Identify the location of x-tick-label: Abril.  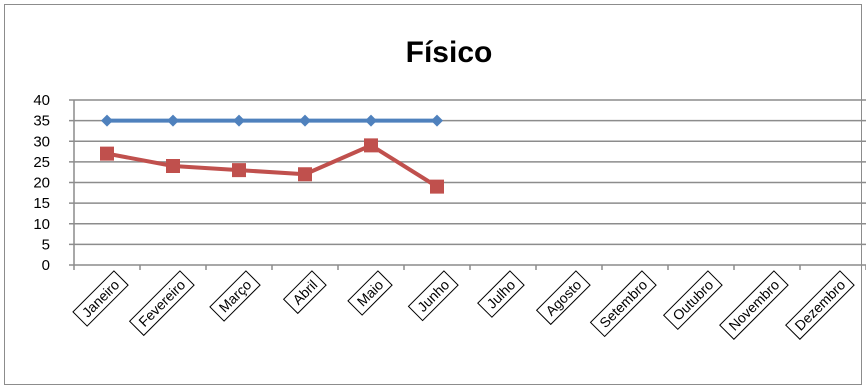
(304, 292).